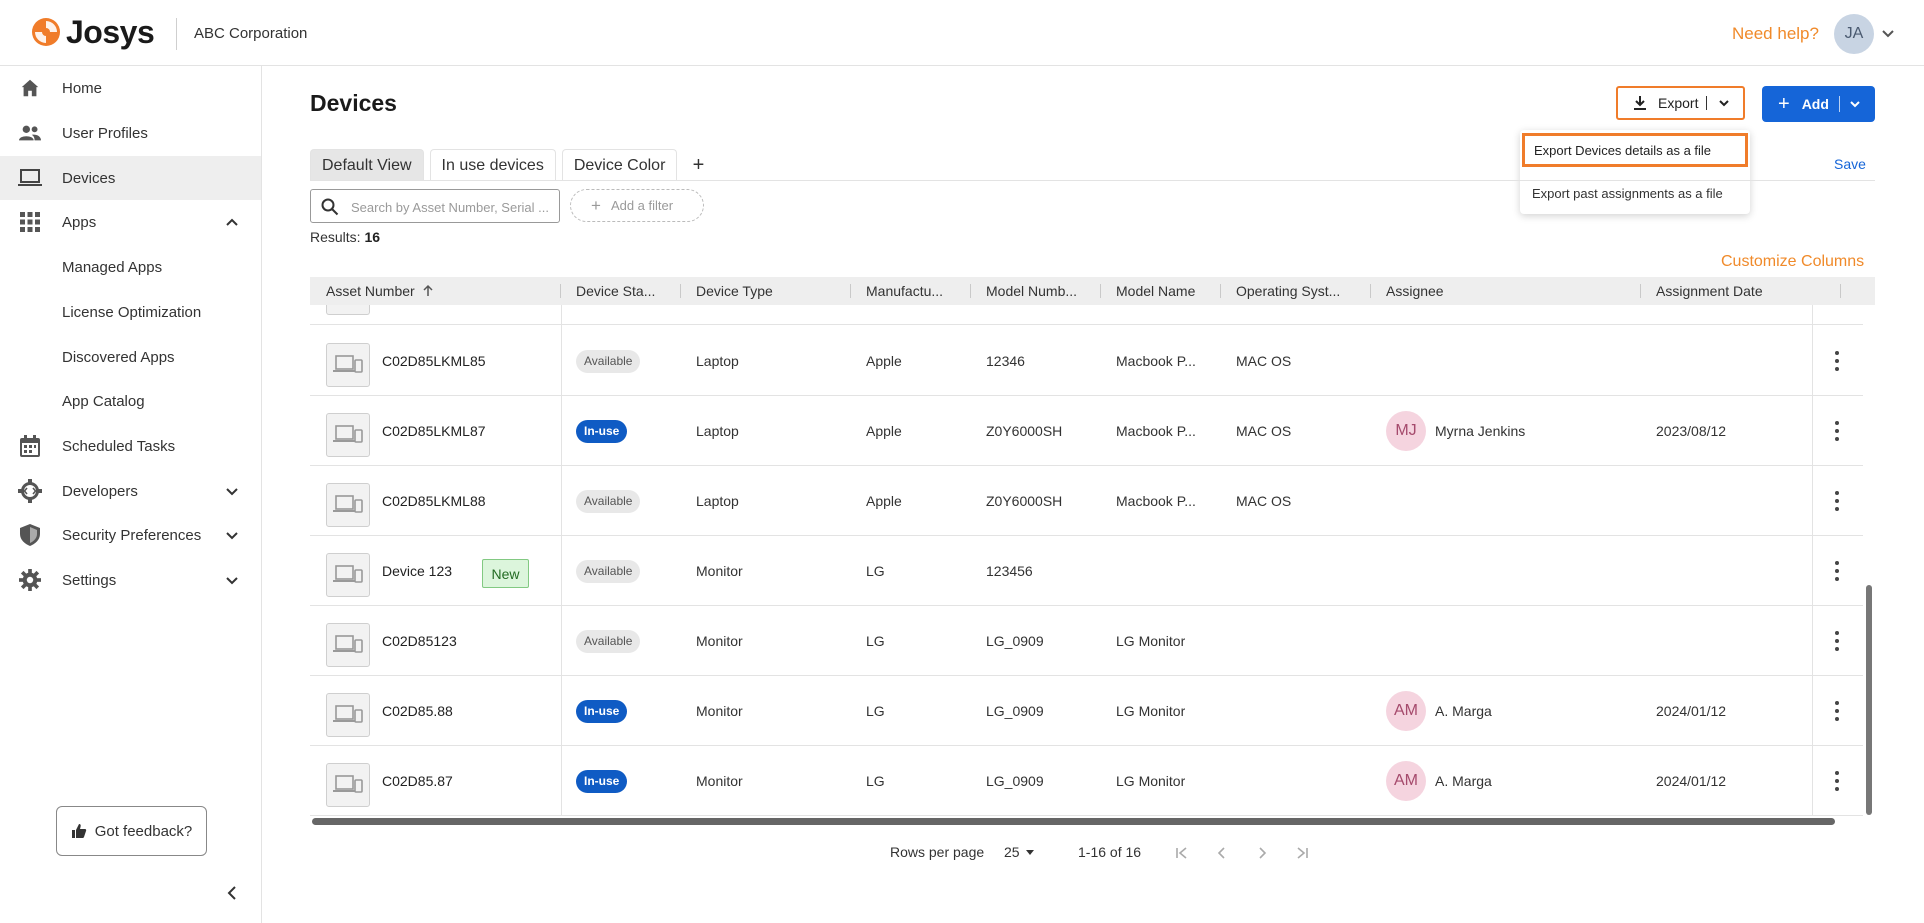 Image resolution: width=1924 pixels, height=923 pixels. What do you see at coordinates (1709, 291) in the screenshot?
I see `column-header-assignment-date: Assignment Date` at bounding box center [1709, 291].